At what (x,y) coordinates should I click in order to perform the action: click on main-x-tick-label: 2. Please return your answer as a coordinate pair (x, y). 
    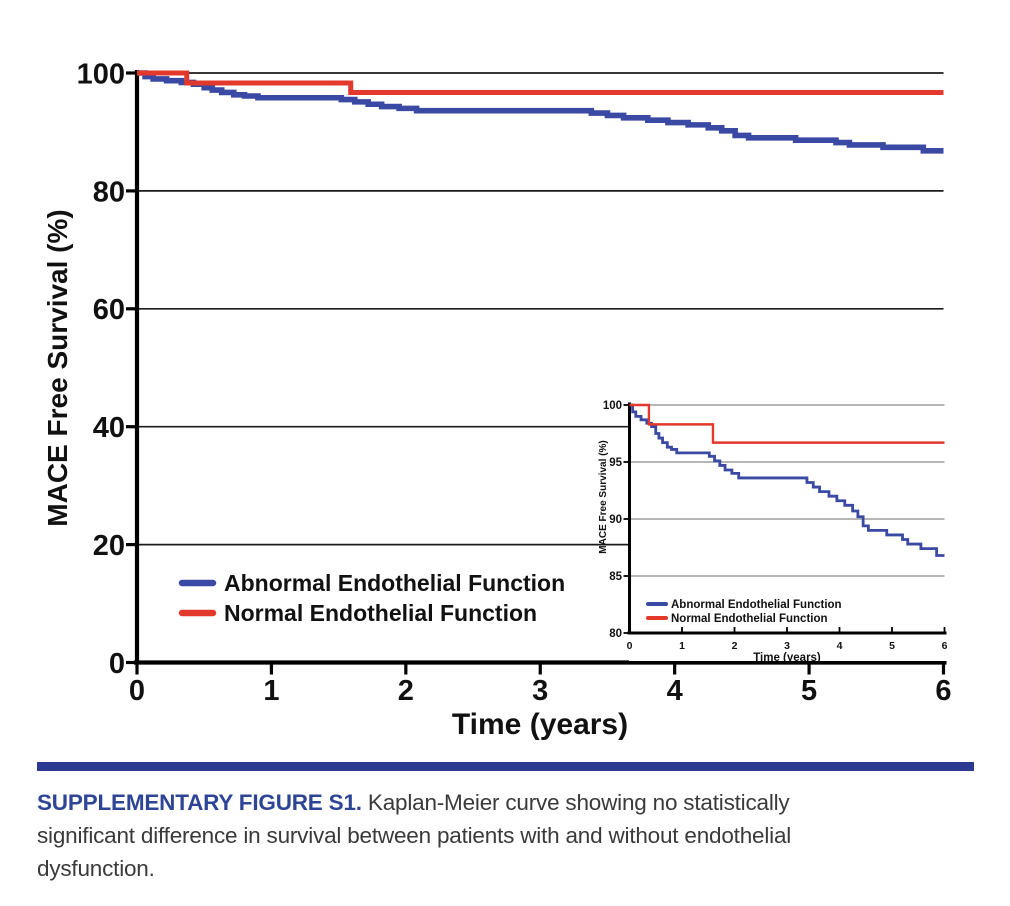
    Looking at the image, I should click on (406, 691).